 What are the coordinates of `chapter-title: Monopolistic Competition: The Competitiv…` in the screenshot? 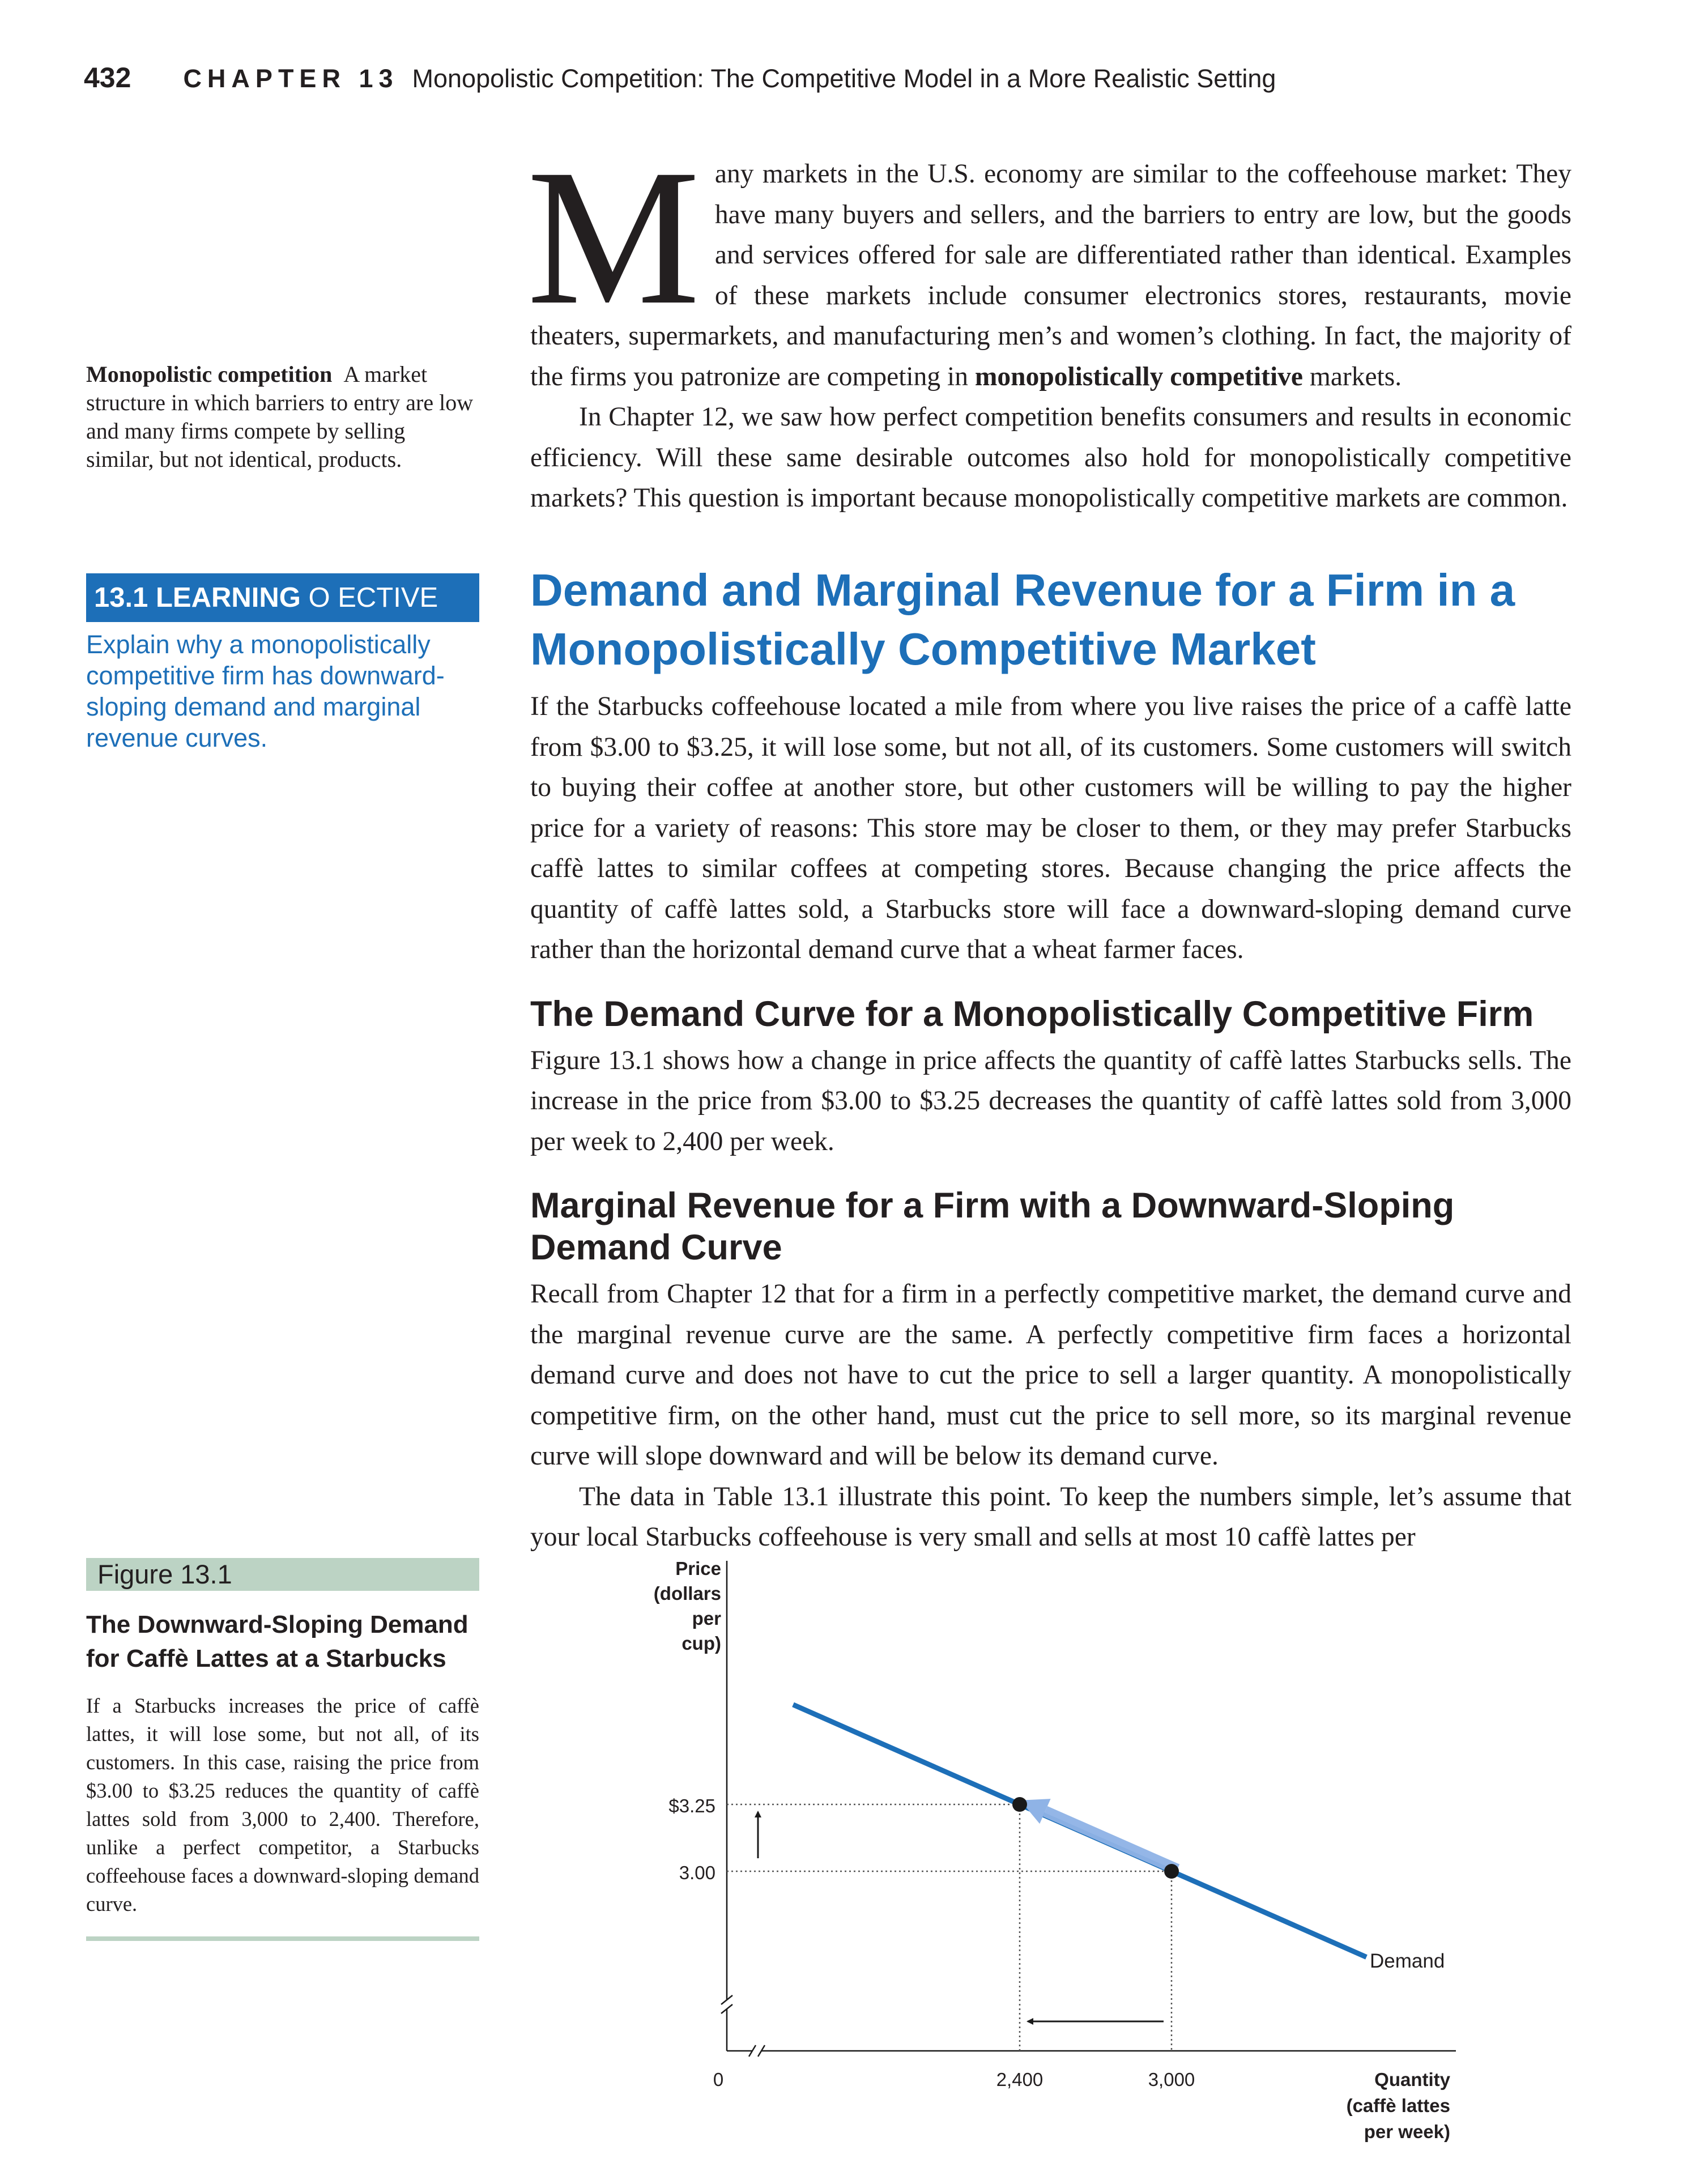 It's located at (844, 78).